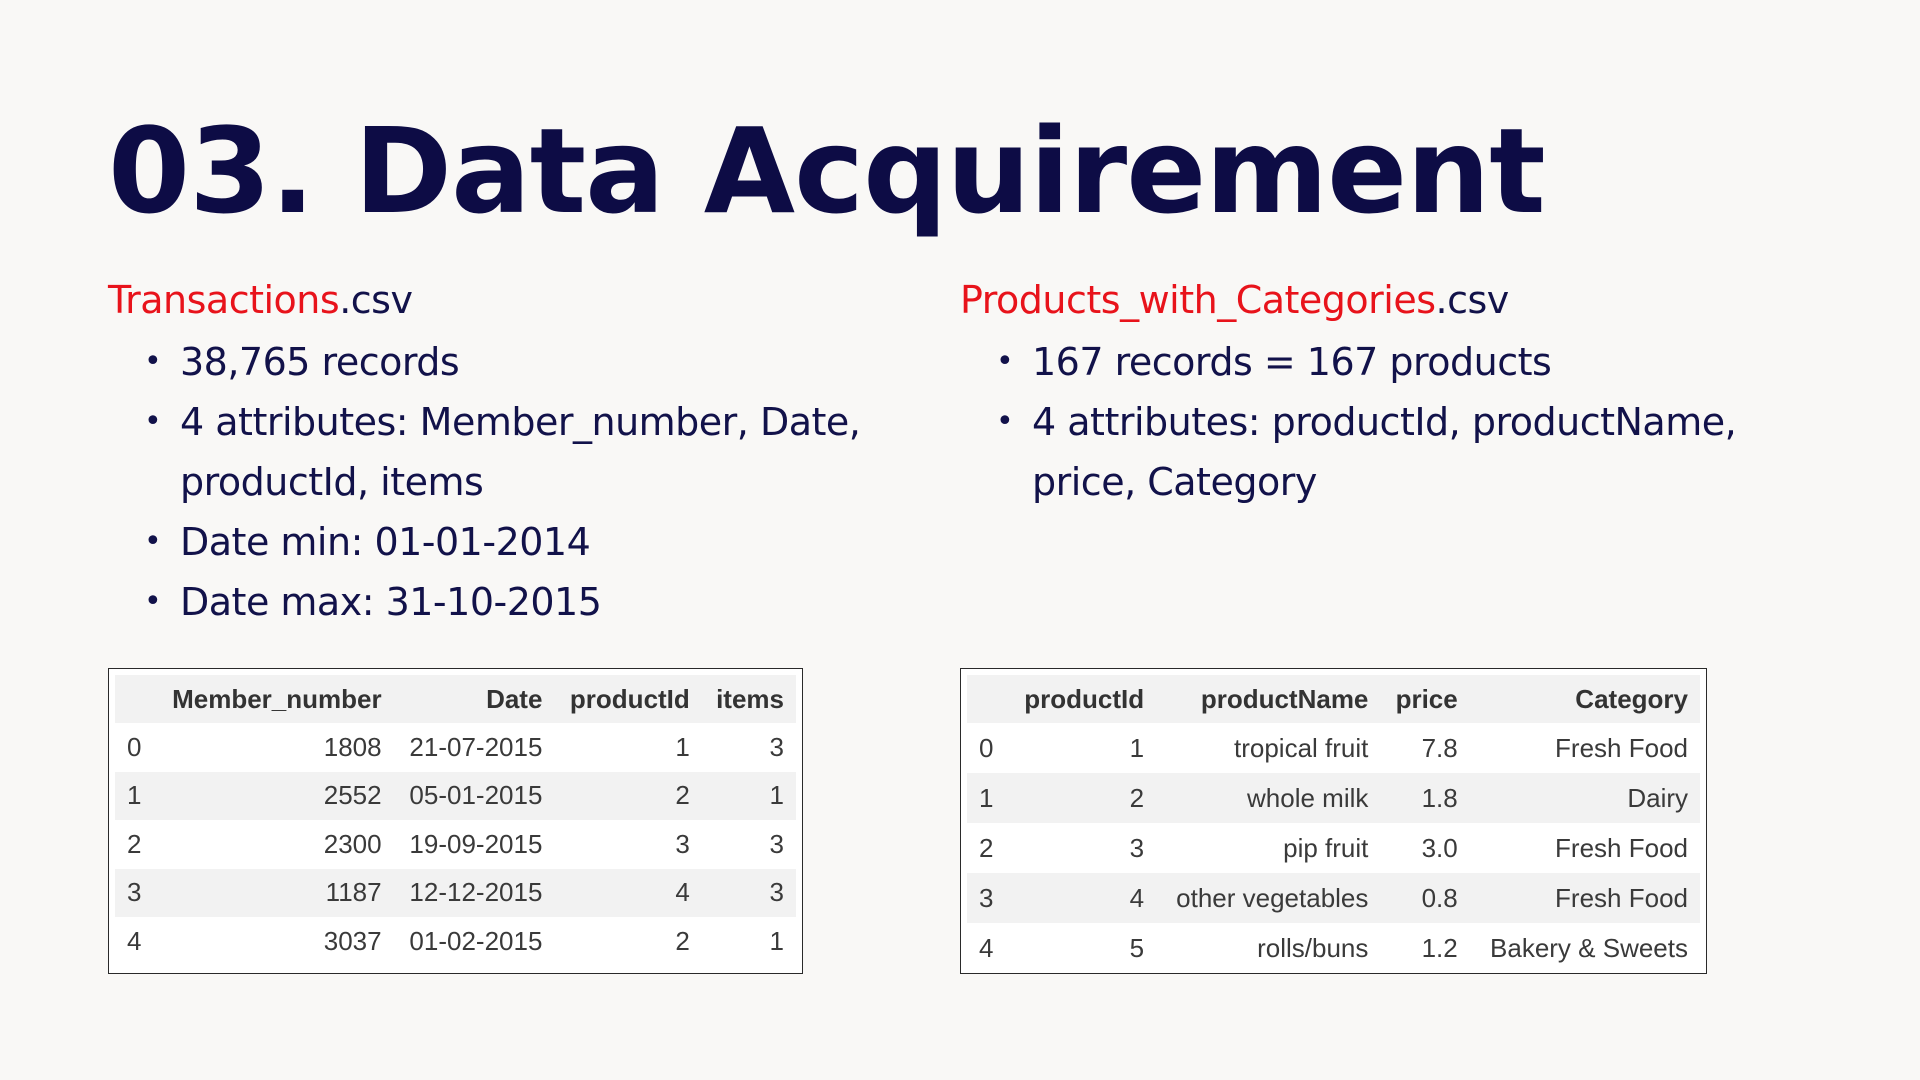 The height and width of the screenshot is (1080, 1920). Describe the element at coordinates (376, 300) in the screenshot. I see `transactions-file-ext: .csv` at that location.